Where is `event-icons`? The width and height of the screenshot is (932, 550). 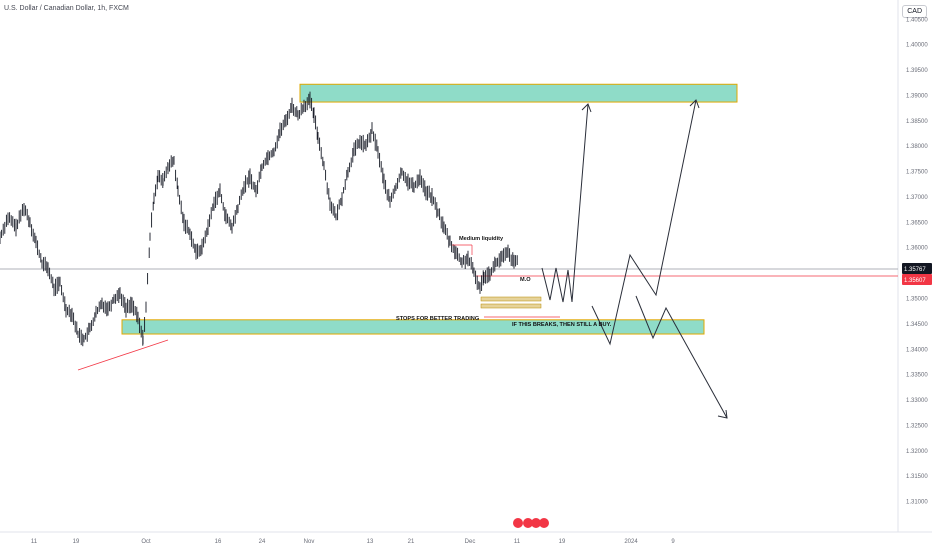 event-icons is located at coordinates (531, 523).